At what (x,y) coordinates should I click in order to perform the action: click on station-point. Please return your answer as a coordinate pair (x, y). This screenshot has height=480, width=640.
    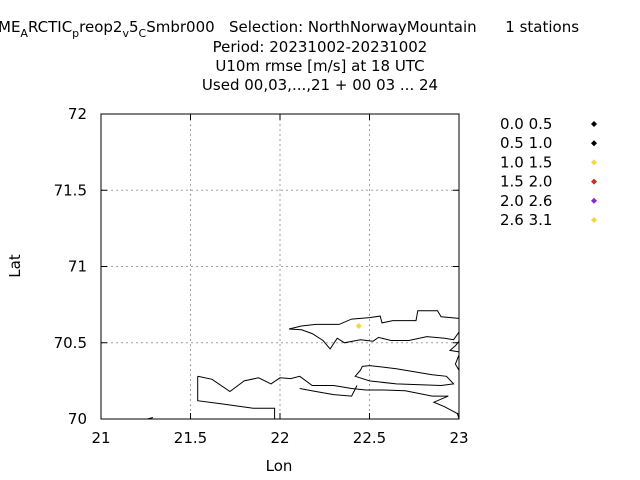
    Looking at the image, I should click on (358, 325).